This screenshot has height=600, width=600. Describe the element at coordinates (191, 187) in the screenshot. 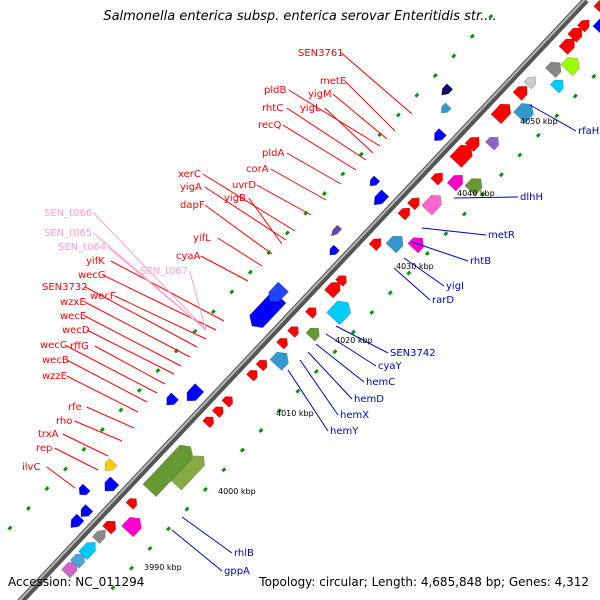

I see `gene-label-forward: yigA` at that location.